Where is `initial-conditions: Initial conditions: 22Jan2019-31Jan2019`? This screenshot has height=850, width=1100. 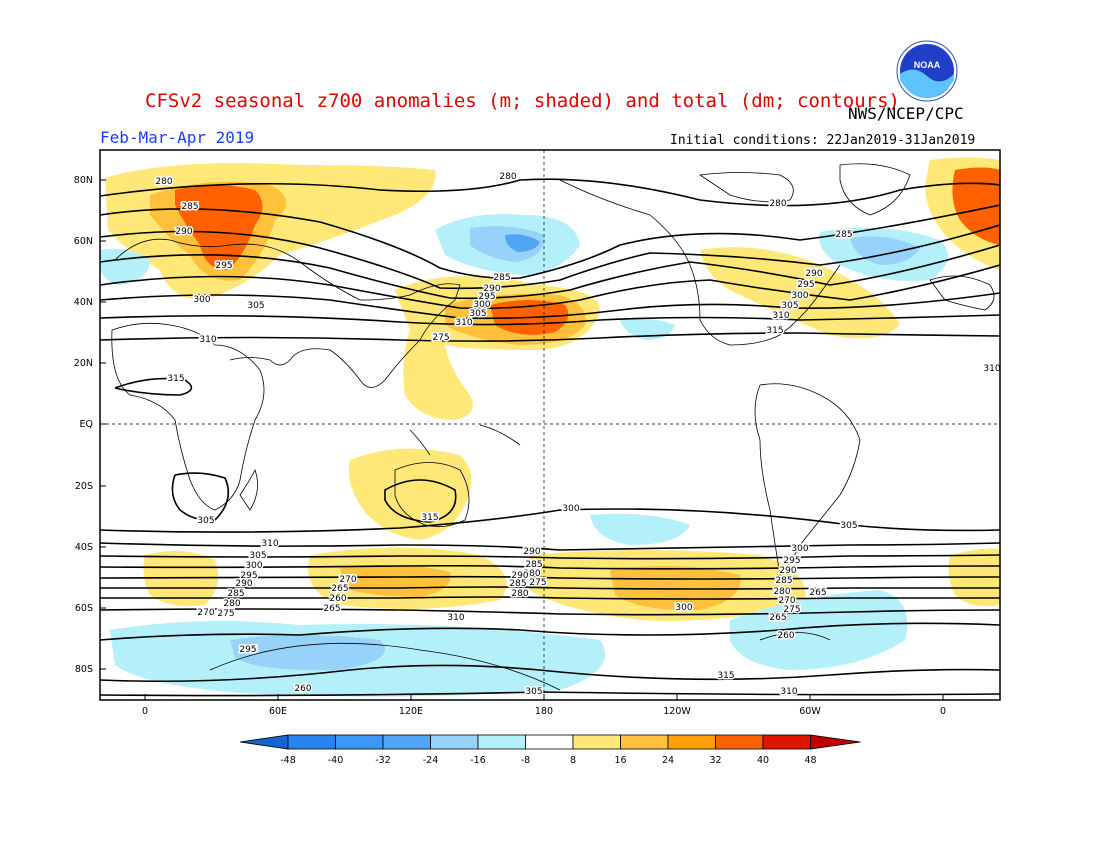
initial-conditions: Initial conditions: 22Jan2019-31Jan2019 is located at coordinates (823, 140).